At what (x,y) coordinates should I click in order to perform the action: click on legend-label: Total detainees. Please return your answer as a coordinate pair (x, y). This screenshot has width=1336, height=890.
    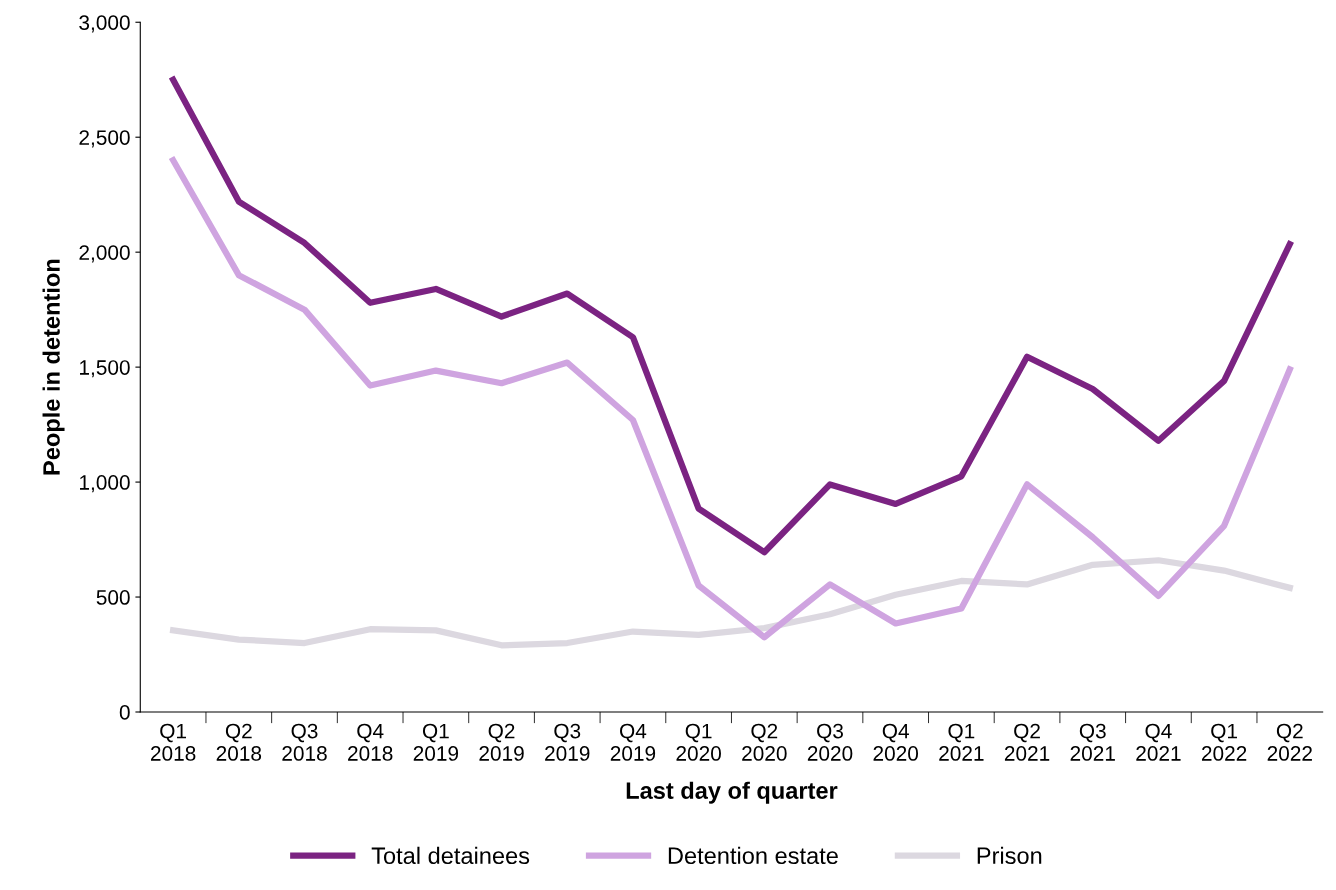
    Looking at the image, I should click on (450, 855).